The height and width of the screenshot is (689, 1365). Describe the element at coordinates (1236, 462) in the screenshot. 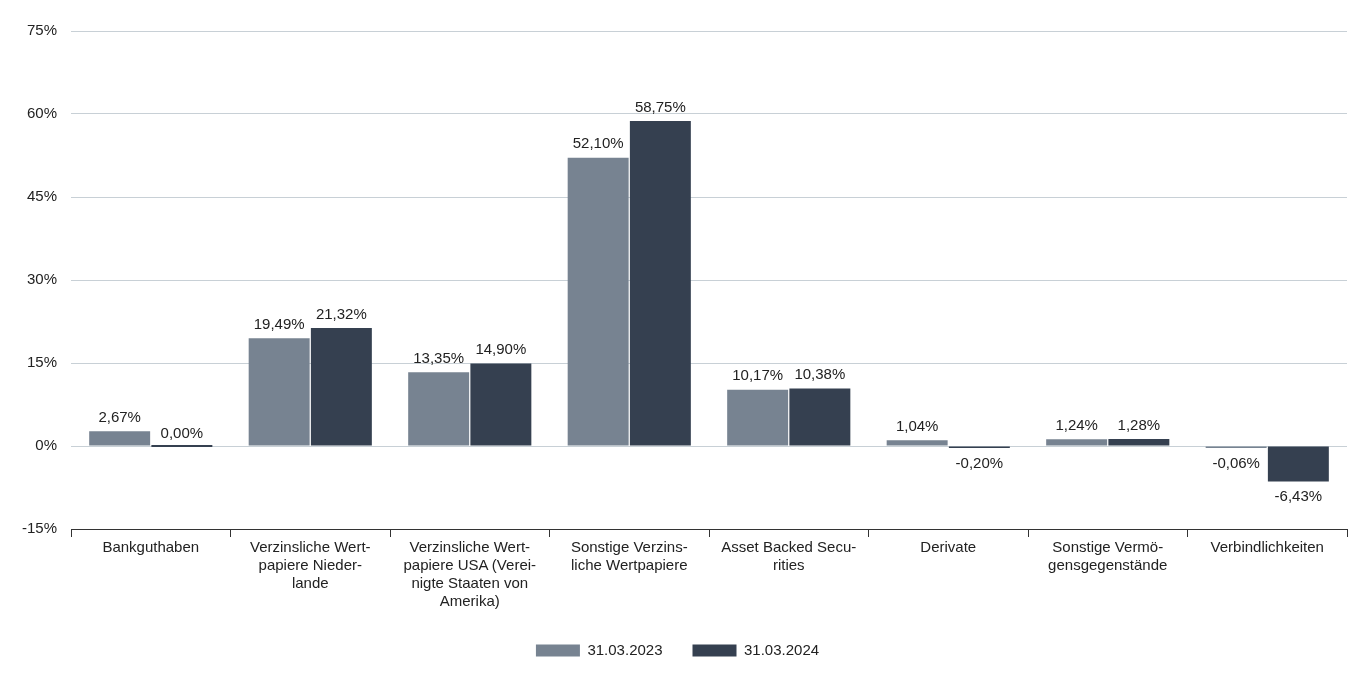

I see `data-label: -0,06%` at that location.